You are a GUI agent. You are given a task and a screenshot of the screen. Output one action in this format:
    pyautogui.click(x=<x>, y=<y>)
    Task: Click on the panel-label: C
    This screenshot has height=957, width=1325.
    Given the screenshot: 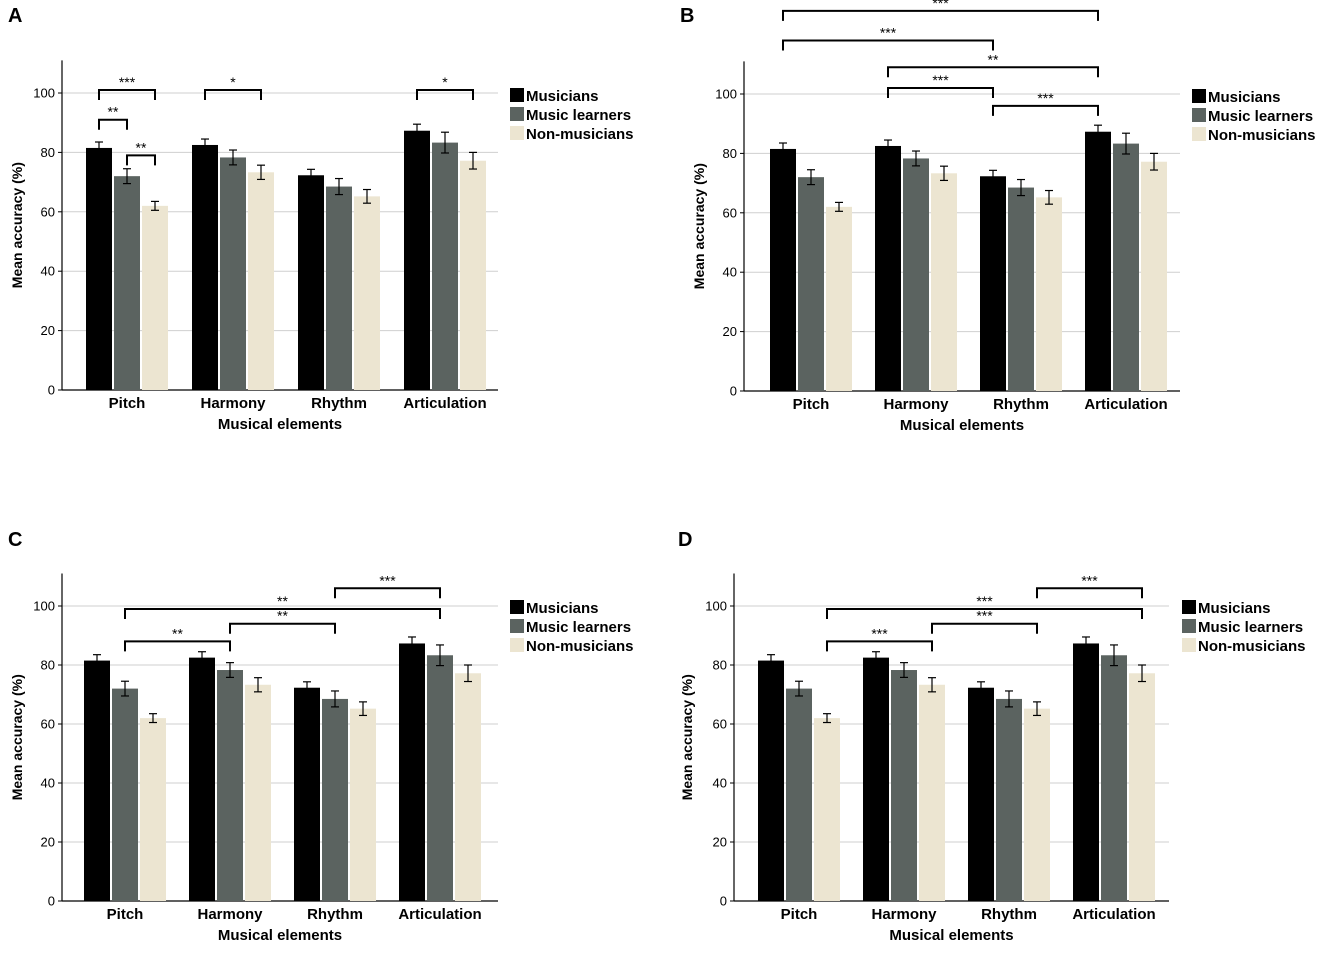 What is the action you would take?
    pyautogui.click(x=15, y=540)
    